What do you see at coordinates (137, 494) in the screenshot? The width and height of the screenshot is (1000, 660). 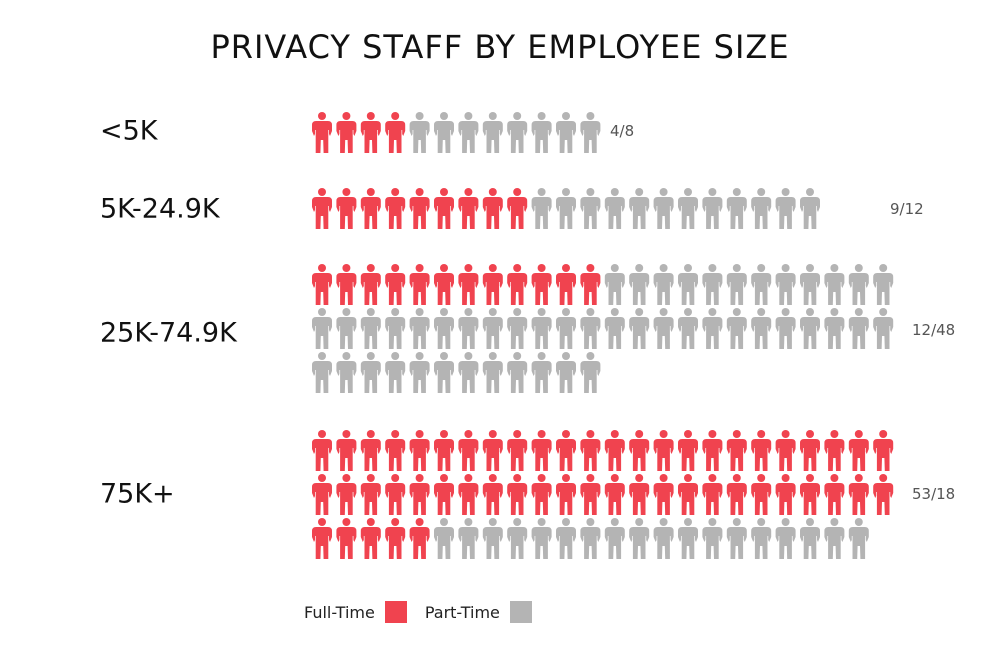 I see `category-label-75k-plus: 75K+` at bounding box center [137, 494].